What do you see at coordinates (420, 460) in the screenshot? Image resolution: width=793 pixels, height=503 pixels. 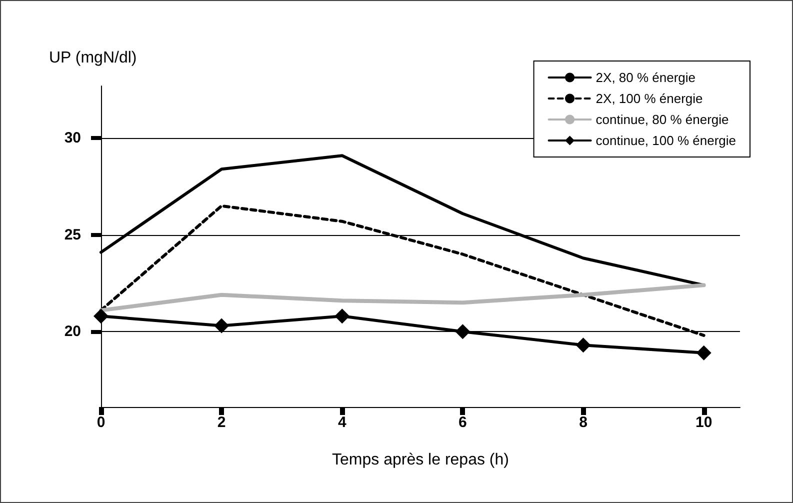 I see `x-axis-title: Temps après le repas (h)` at bounding box center [420, 460].